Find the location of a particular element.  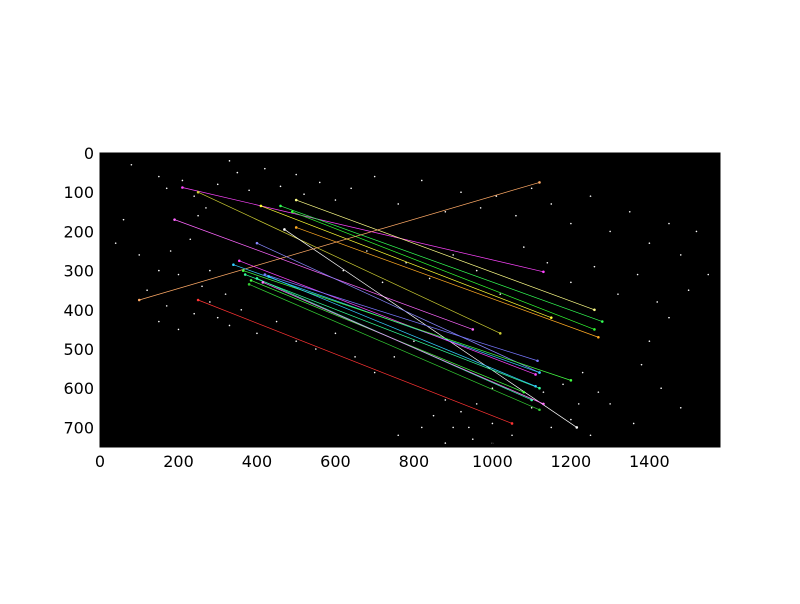

y-tick-label: 300 is located at coordinates (78, 271).